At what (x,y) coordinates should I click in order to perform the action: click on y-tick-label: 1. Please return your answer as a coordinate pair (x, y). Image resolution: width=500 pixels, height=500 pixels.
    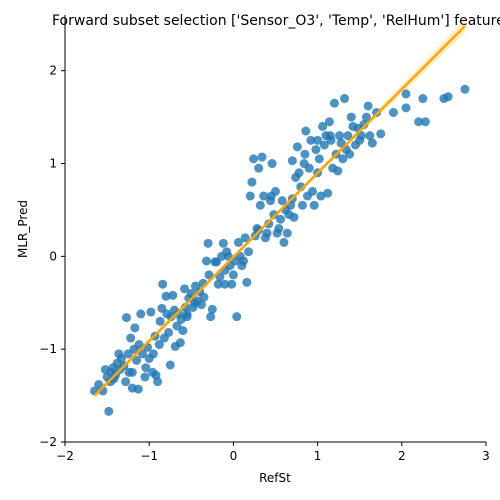
    Looking at the image, I should click on (53, 164).